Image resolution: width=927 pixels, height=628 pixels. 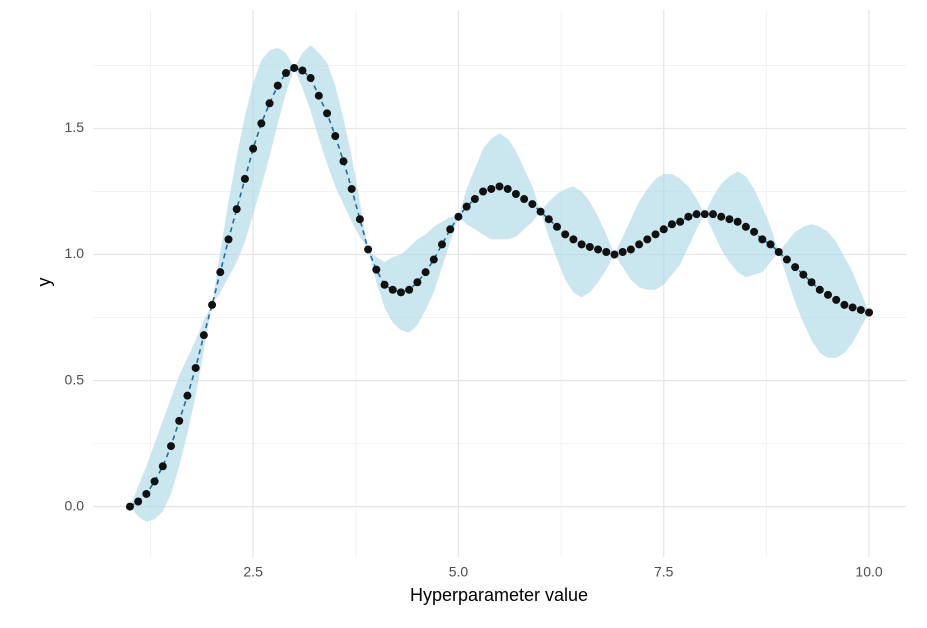 I want to click on y-axis-label: y, so click(x=44, y=282).